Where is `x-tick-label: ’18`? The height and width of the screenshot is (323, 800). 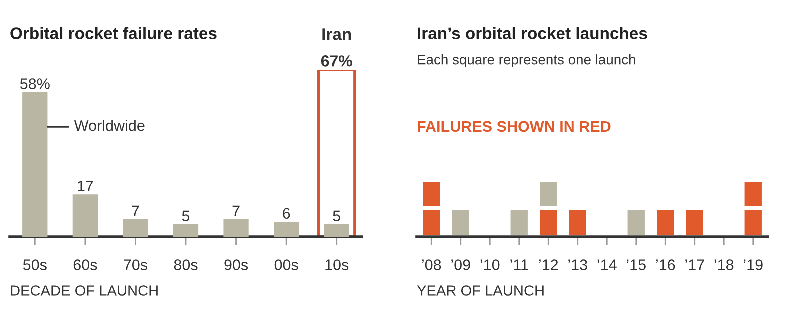 x-tick-label: ’18 is located at coordinates (724, 265).